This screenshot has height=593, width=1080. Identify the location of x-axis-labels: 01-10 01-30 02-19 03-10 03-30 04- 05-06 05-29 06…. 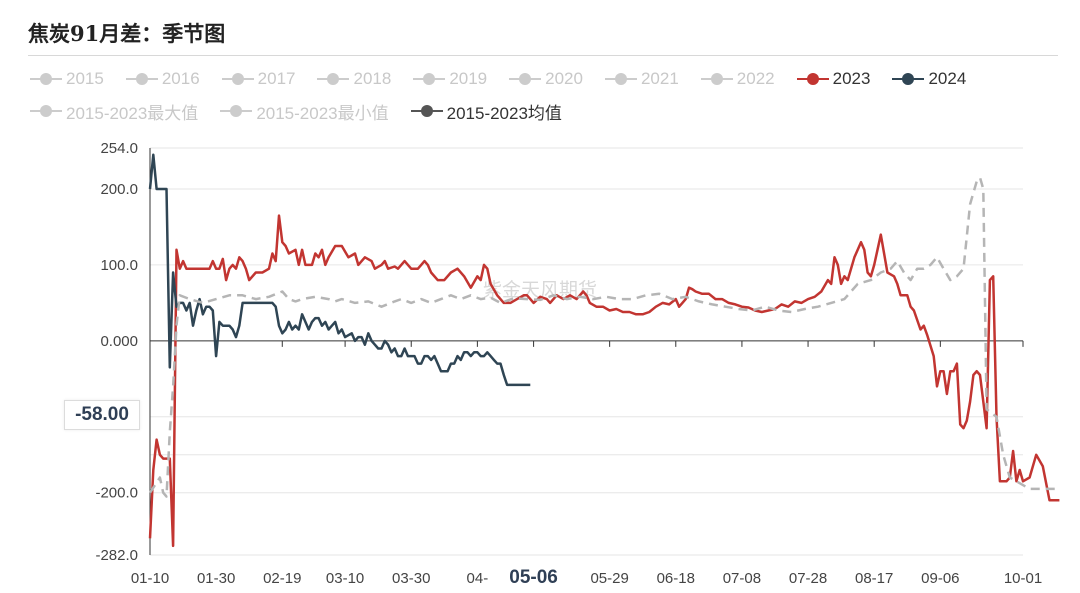
(586, 577).